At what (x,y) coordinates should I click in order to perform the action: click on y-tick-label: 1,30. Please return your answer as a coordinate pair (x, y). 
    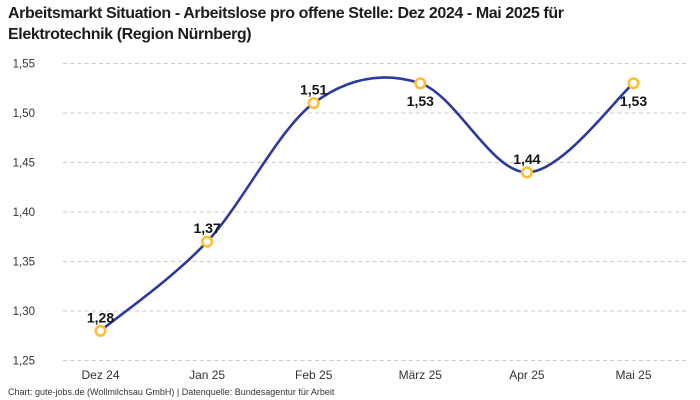
    Looking at the image, I should click on (24, 312).